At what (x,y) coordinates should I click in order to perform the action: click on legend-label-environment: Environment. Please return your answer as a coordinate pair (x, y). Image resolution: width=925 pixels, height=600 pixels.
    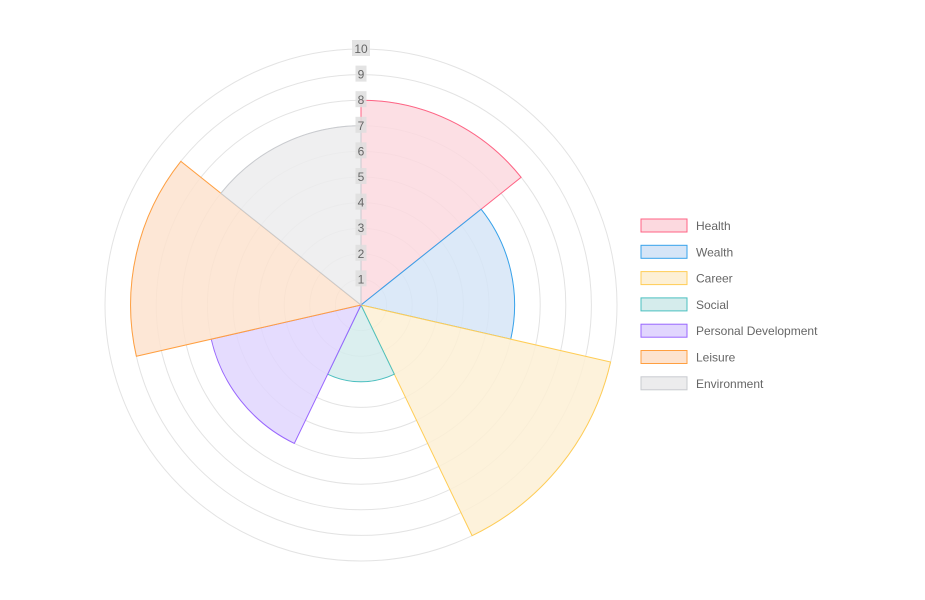
    Looking at the image, I should click on (730, 384).